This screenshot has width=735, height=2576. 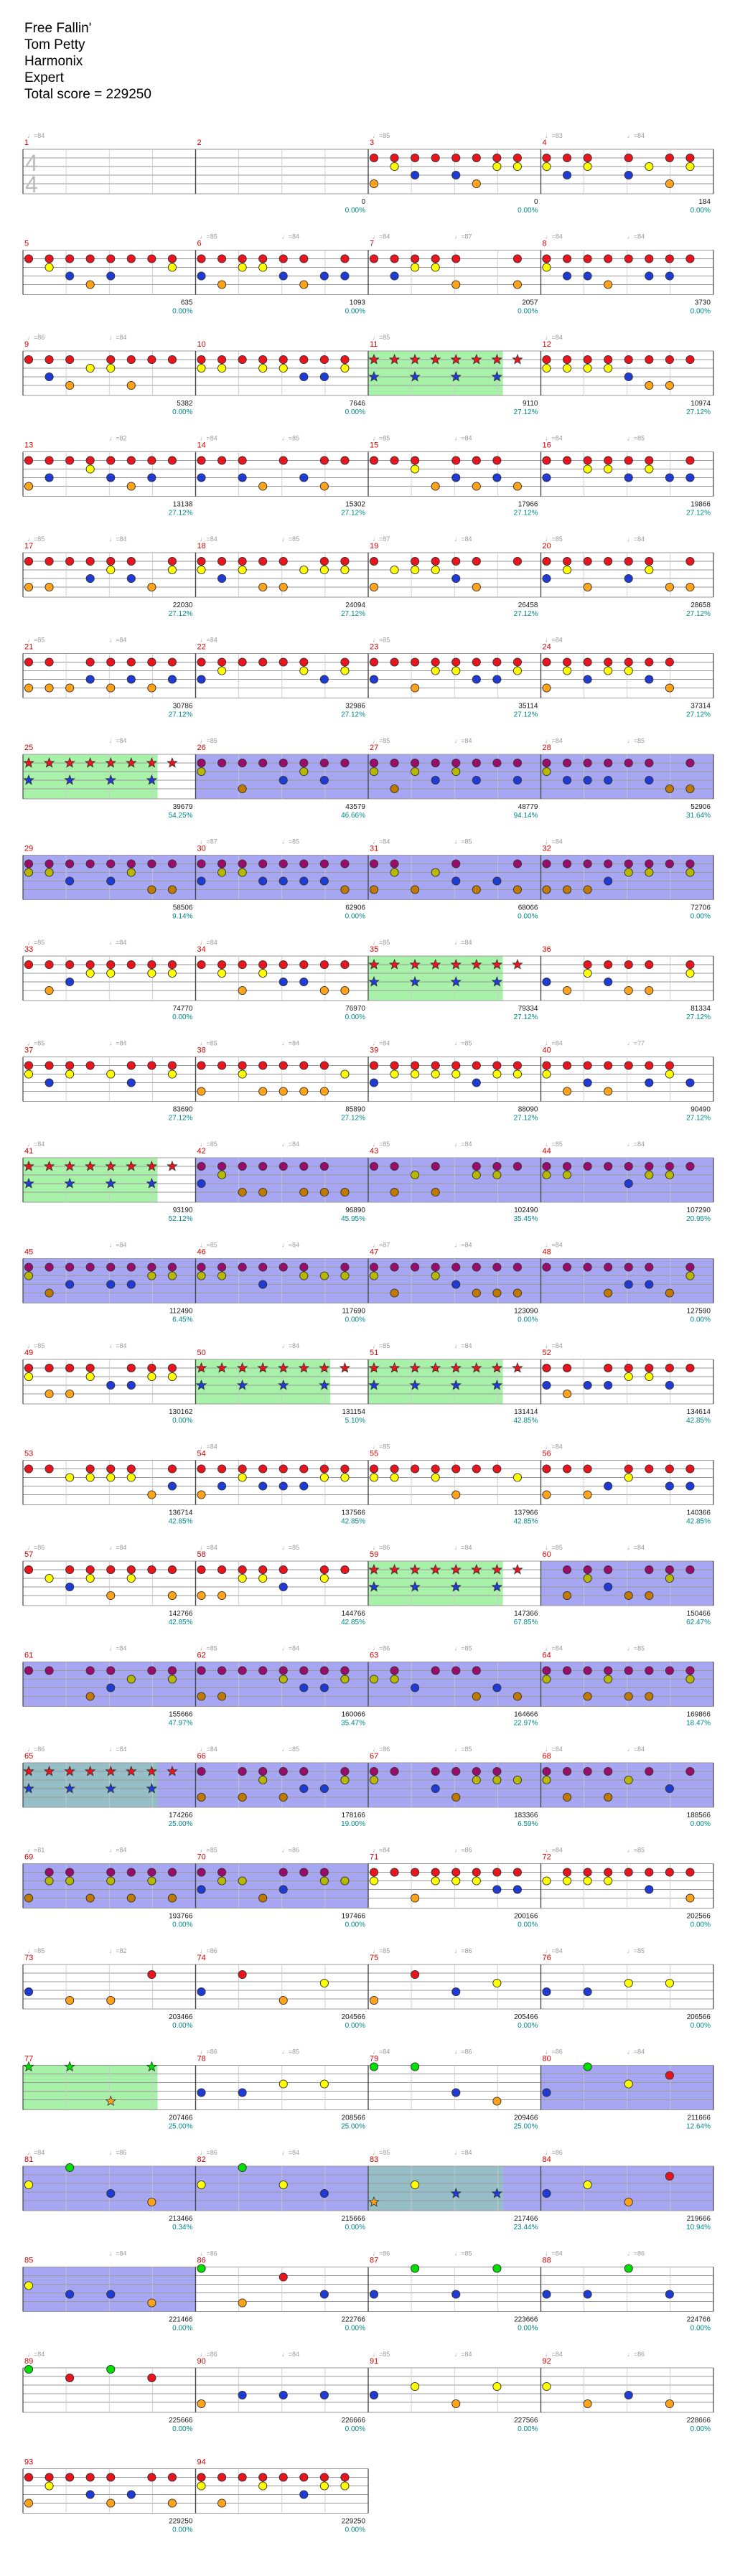 What do you see at coordinates (547, 1958) in the screenshot?
I see `measure-number: 76` at bounding box center [547, 1958].